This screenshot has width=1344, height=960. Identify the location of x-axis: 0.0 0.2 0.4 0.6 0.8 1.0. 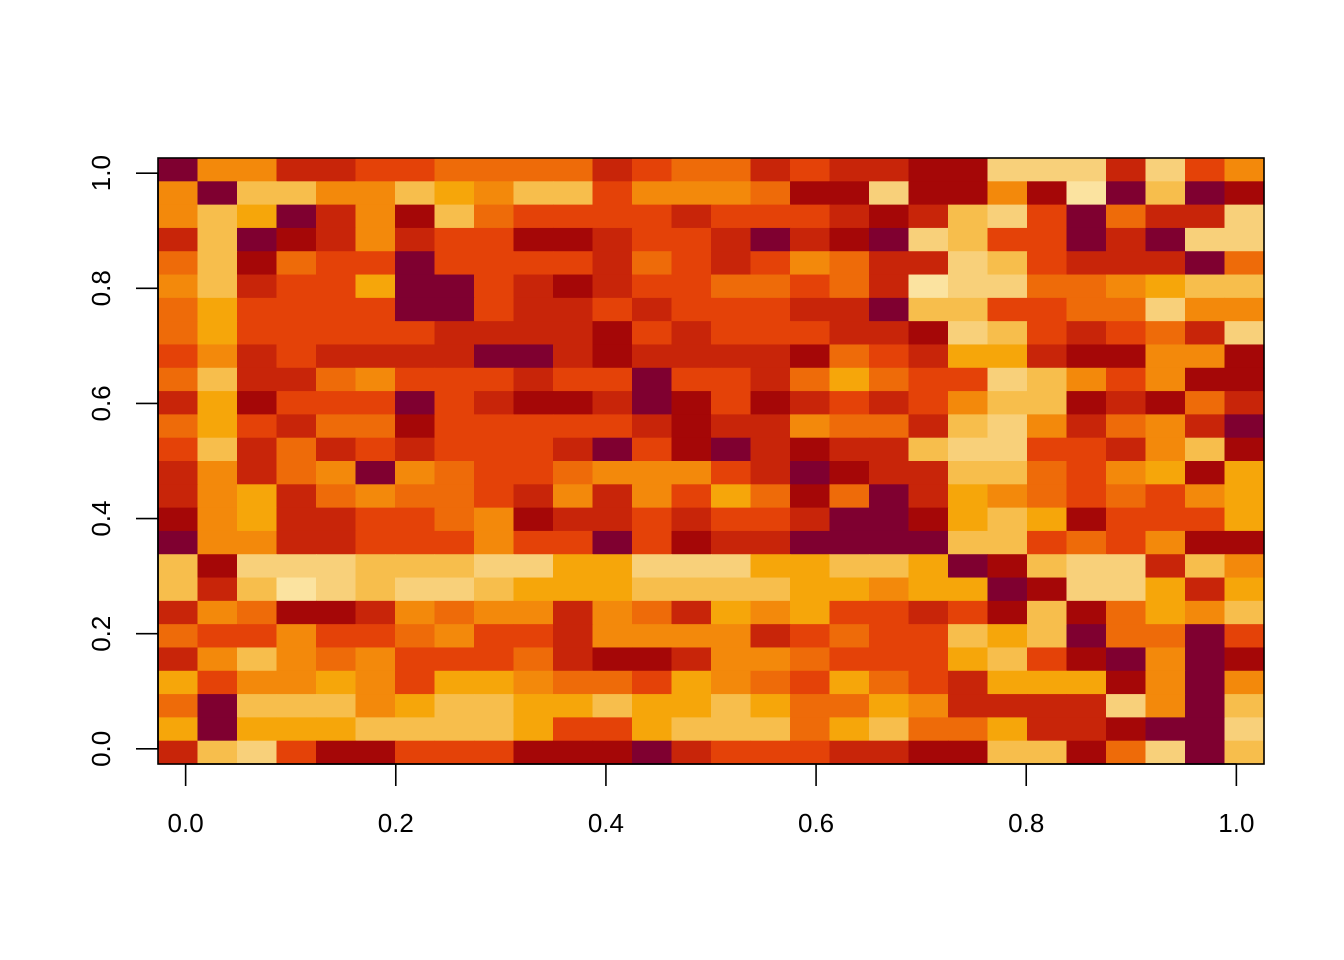
(711, 800).